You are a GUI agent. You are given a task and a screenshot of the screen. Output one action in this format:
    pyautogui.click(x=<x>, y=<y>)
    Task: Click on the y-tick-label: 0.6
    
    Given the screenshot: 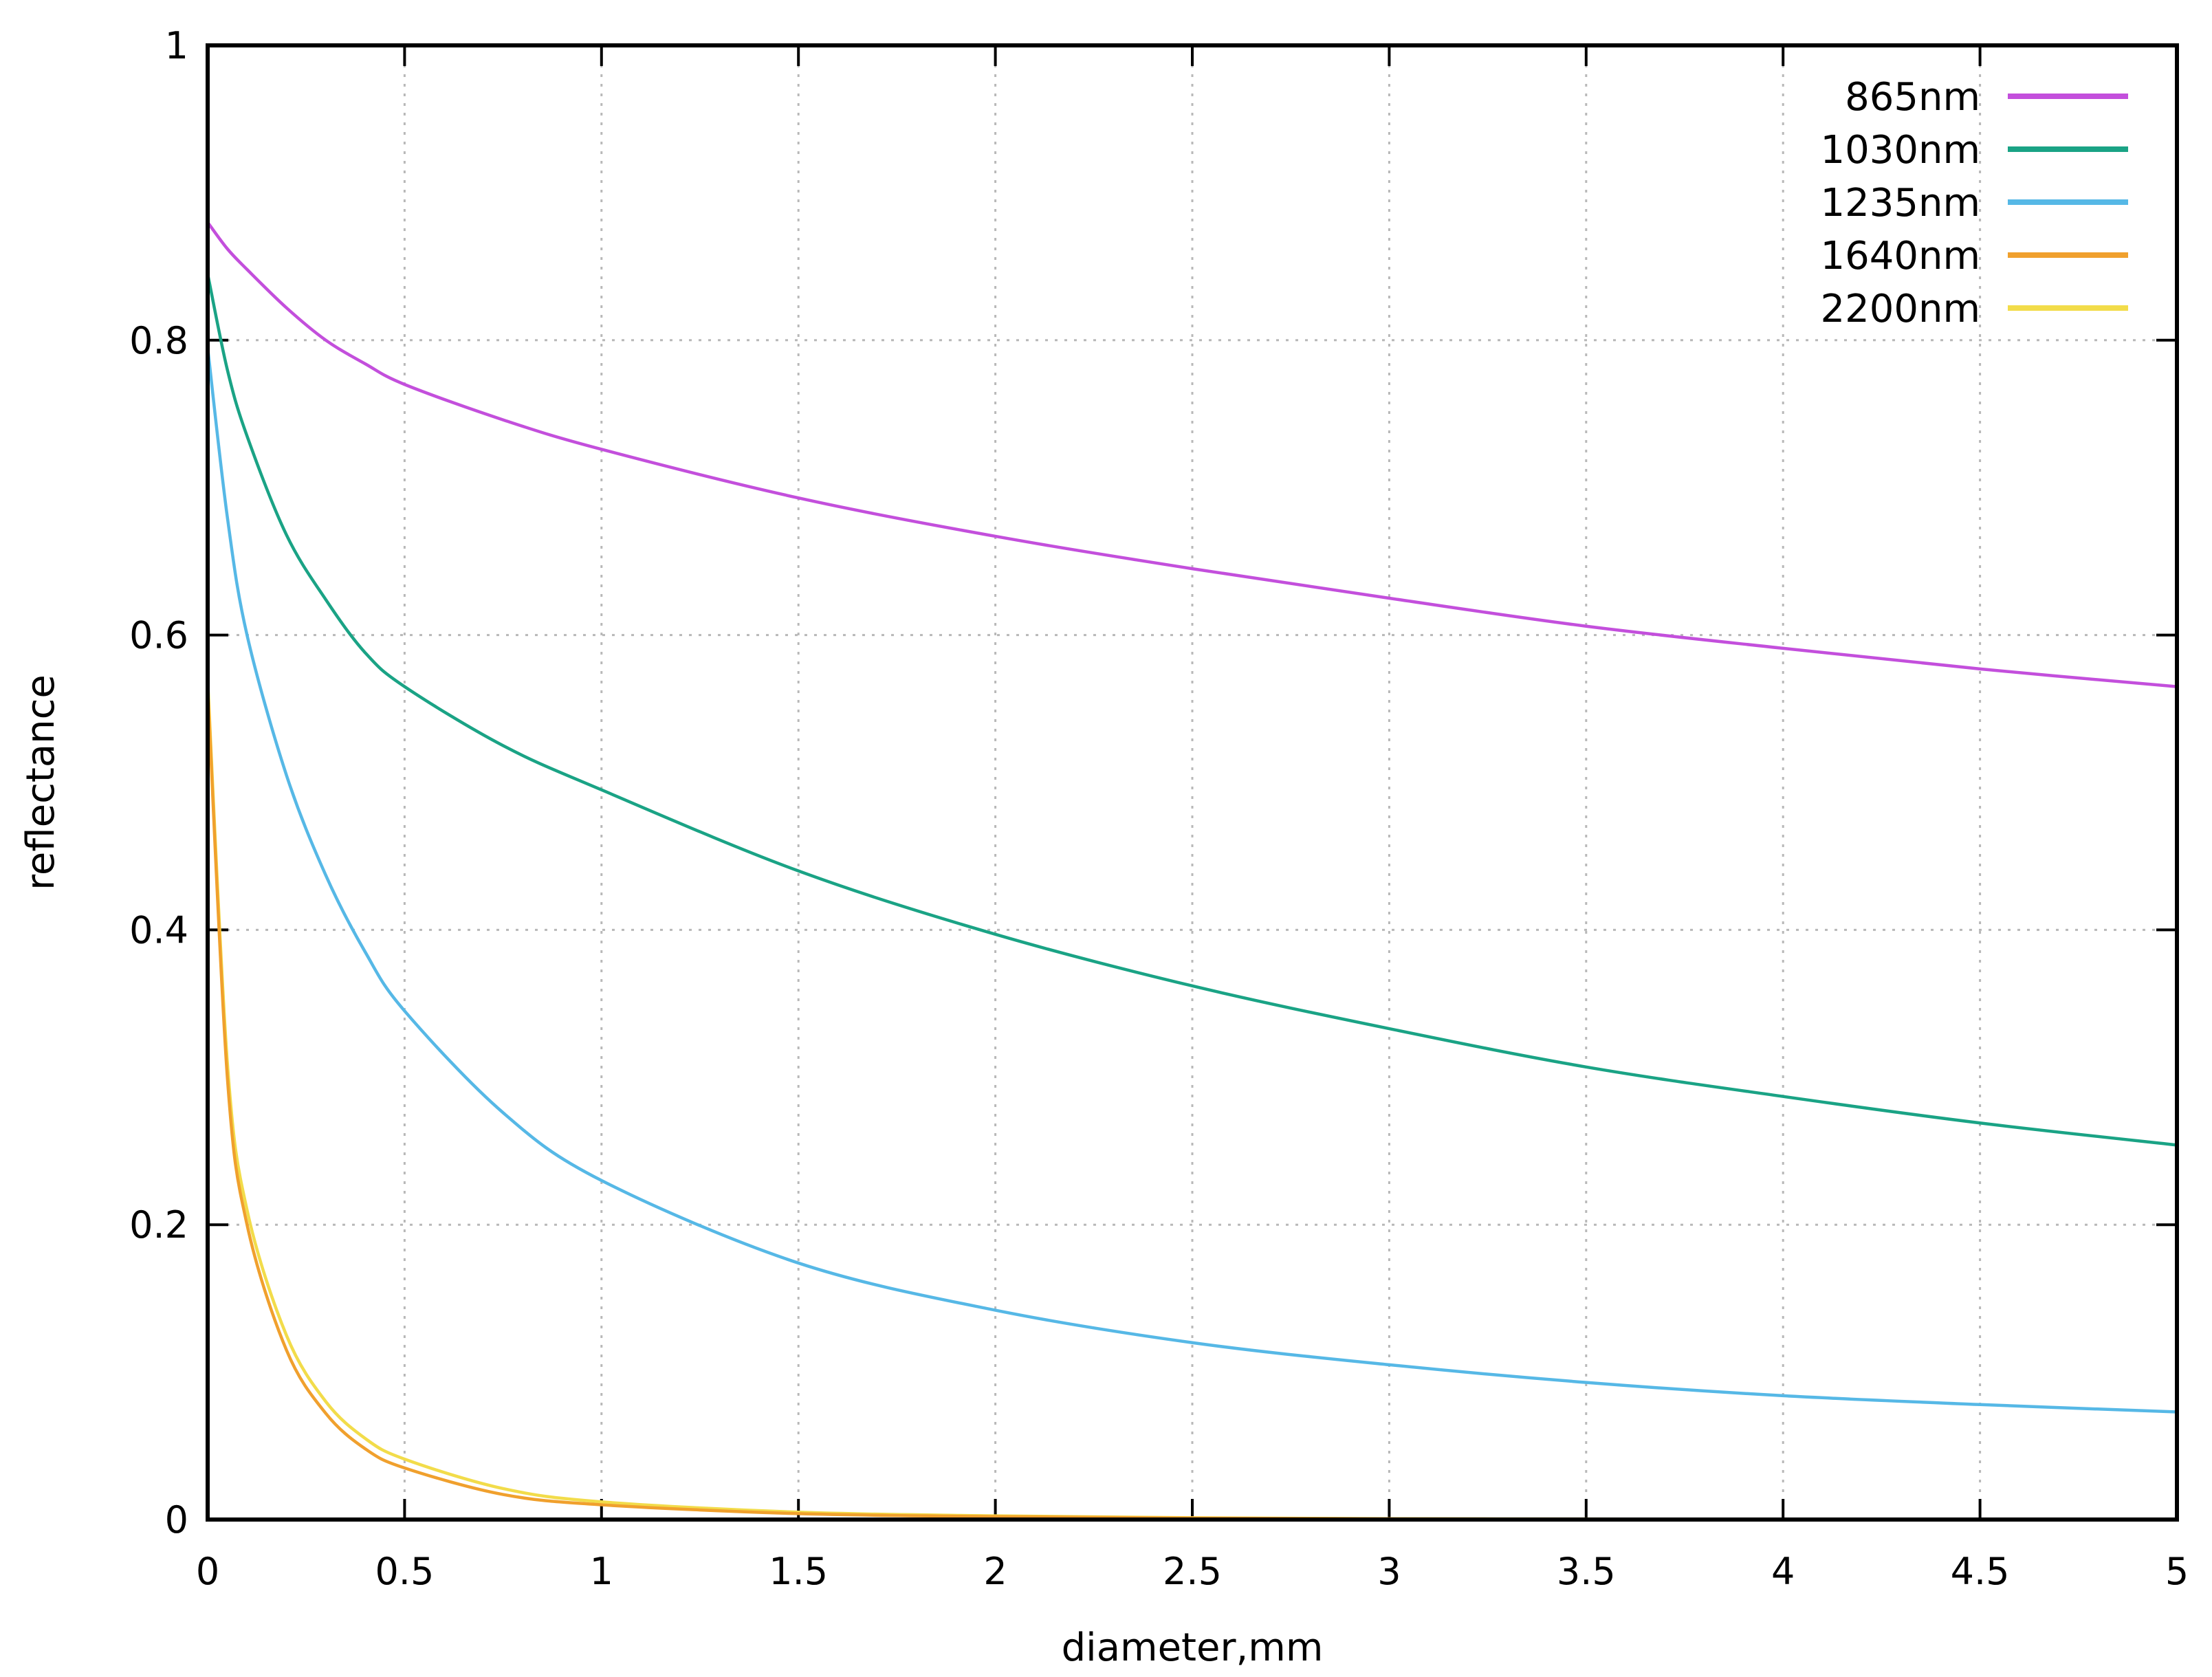 What is the action you would take?
    pyautogui.click(x=158, y=635)
    